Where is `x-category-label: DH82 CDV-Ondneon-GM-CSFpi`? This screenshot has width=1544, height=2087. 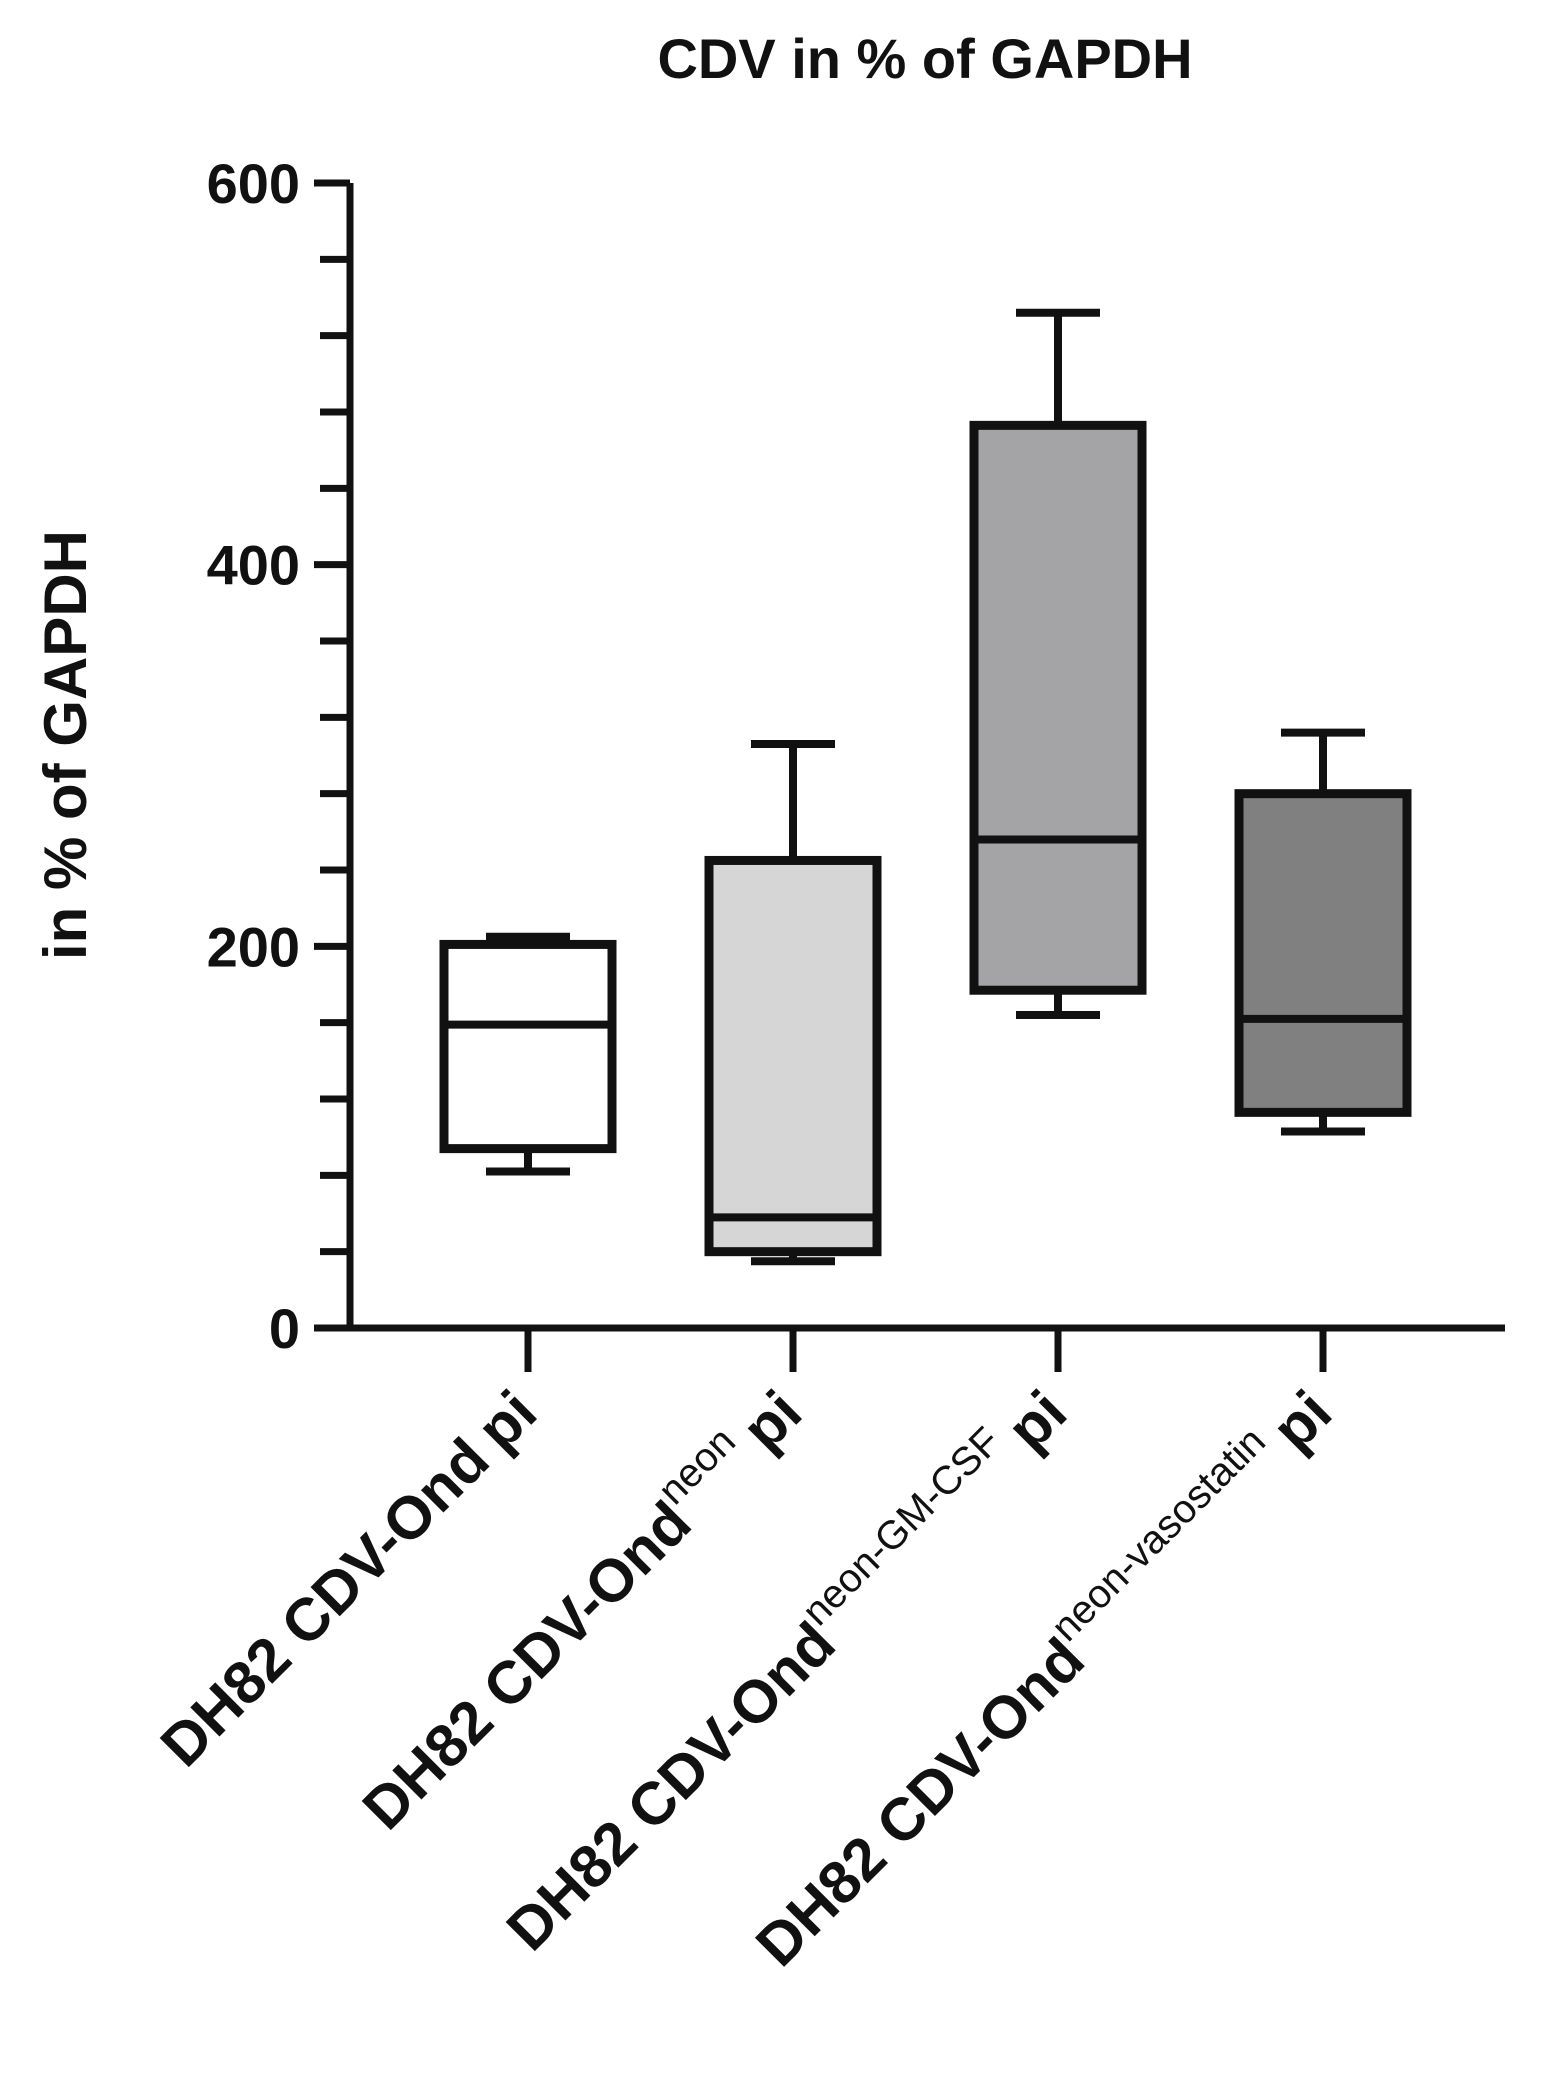 x-category-label: DH82 CDV-Ondneon-GM-CSFpi is located at coordinates (783, 1667).